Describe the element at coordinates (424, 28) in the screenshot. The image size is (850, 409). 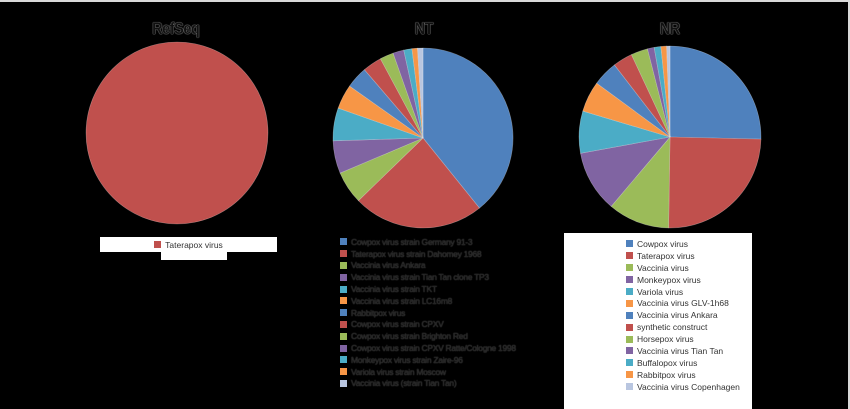
I see `nt-title: NT` at that location.